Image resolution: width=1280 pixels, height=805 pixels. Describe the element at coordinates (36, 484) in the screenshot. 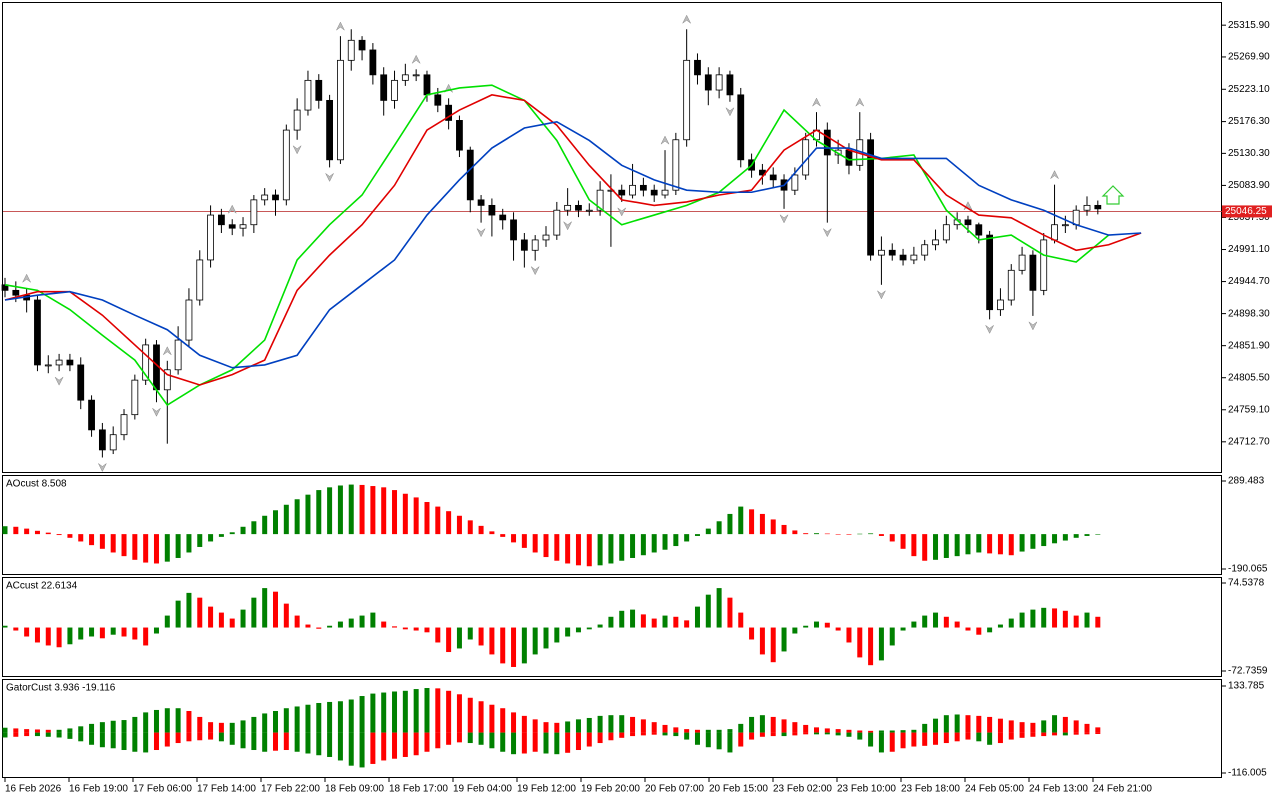

I see `ao-title: AOcust 8.508` at that location.